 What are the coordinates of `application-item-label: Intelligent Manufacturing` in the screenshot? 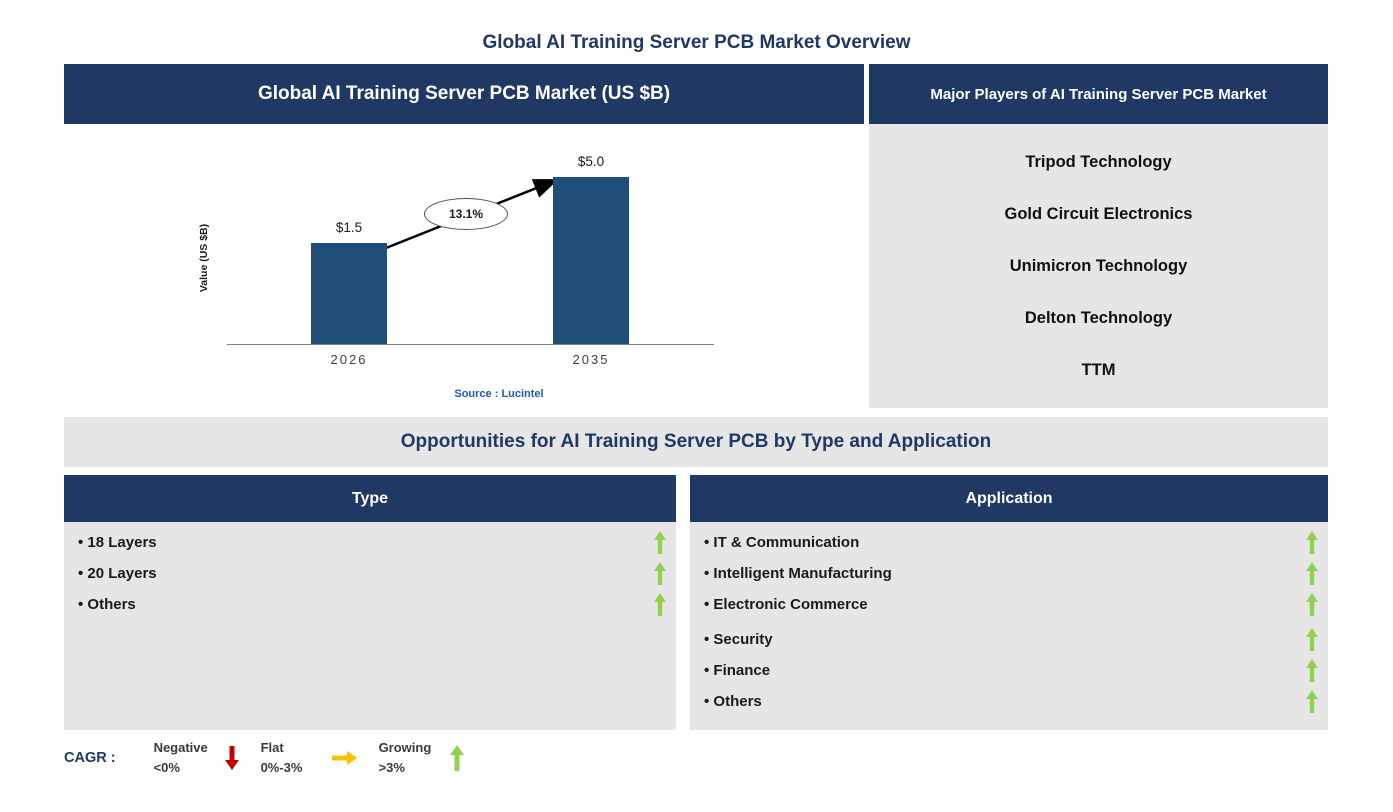 It's located at (797, 573).